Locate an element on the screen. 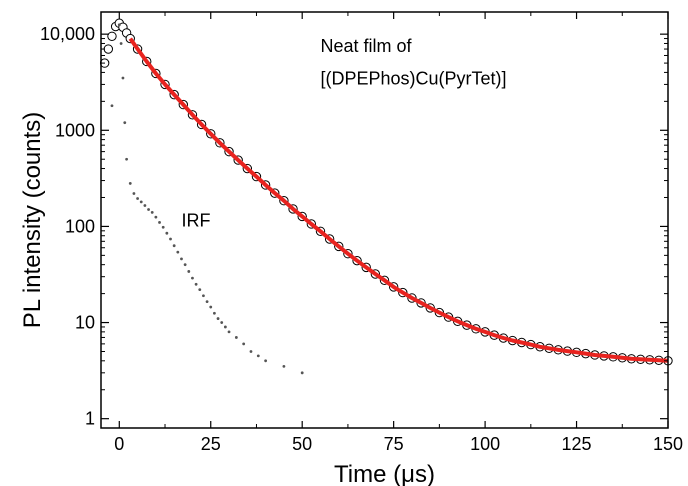 The image size is (688, 486). annotation-label: [(DPEPhos)Cu(PyrTet)] is located at coordinates (413, 78).